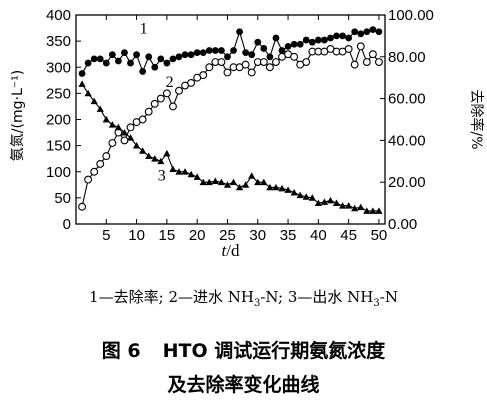  I want to click on curve-label-2: 2, so click(170, 82).